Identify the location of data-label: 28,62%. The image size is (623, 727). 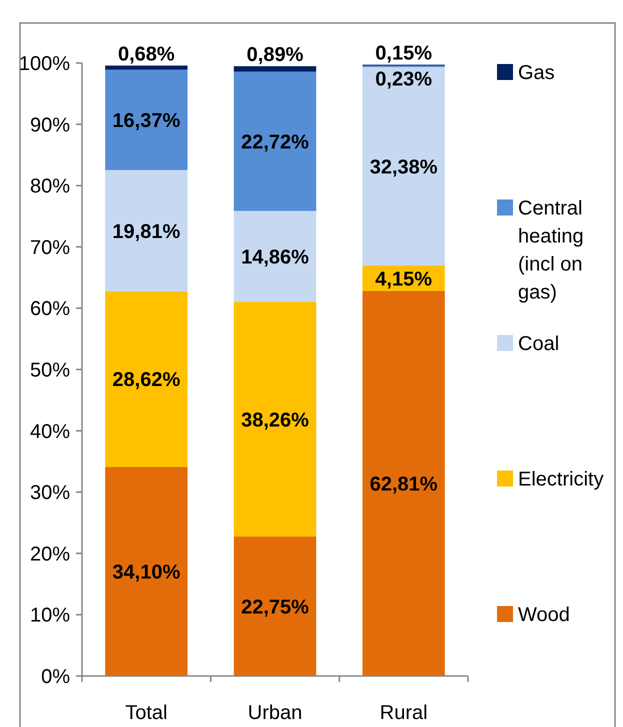
(146, 380).